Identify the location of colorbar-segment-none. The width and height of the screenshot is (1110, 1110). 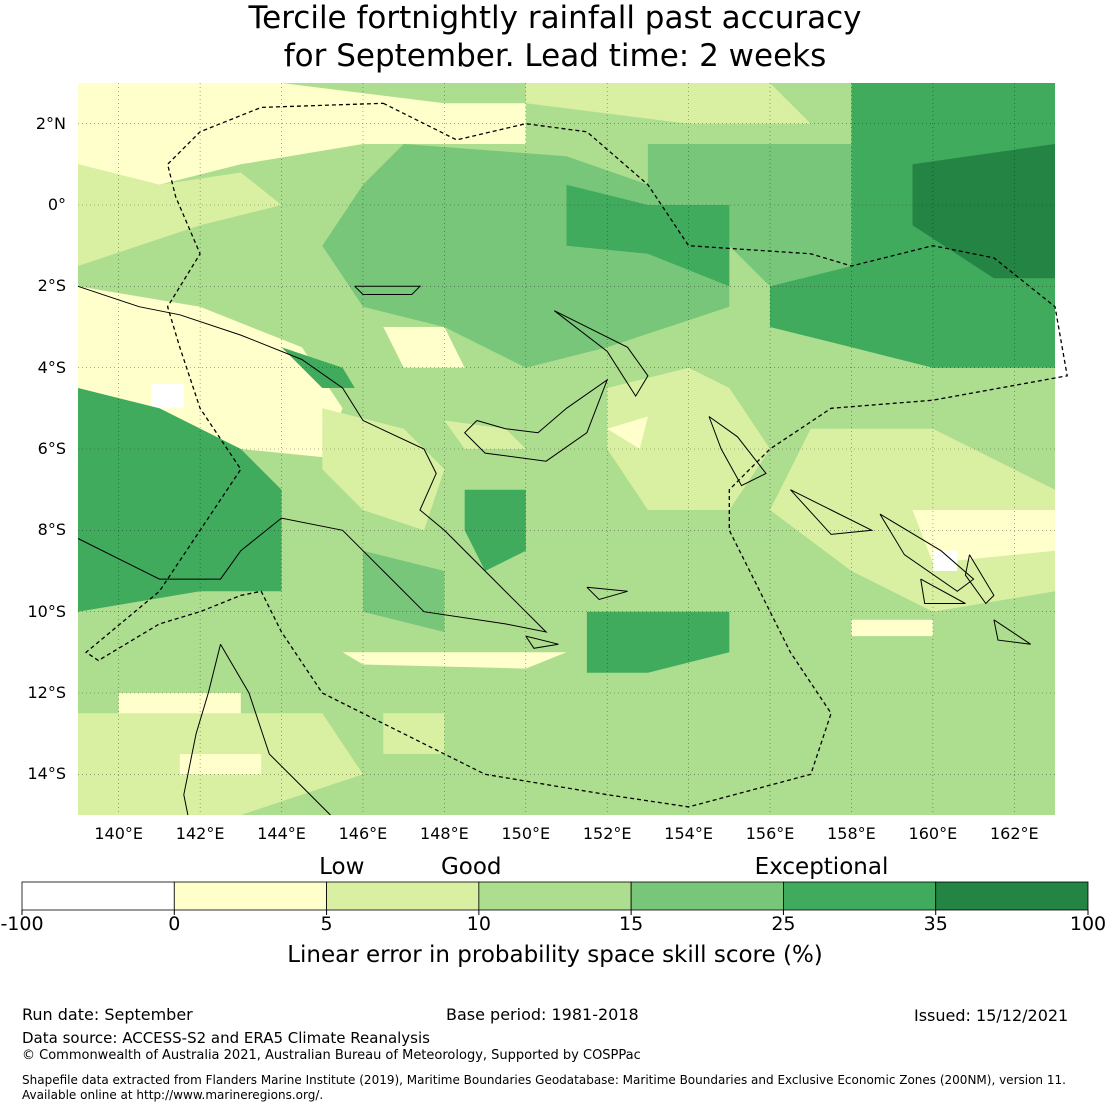
(98, 896).